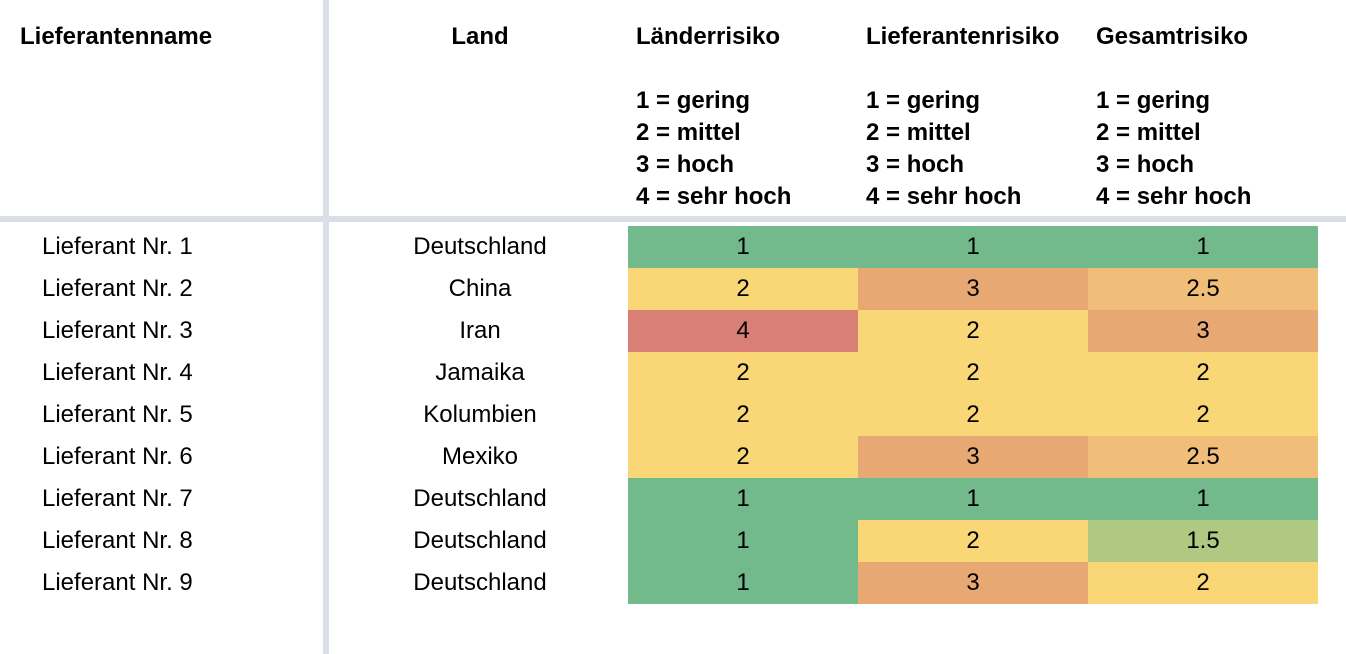 Image resolution: width=1346 pixels, height=654 pixels. Describe the element at coordinates (1203, 331) in the screenshot. I see `gesamt-risk-cell: 3` at that location.